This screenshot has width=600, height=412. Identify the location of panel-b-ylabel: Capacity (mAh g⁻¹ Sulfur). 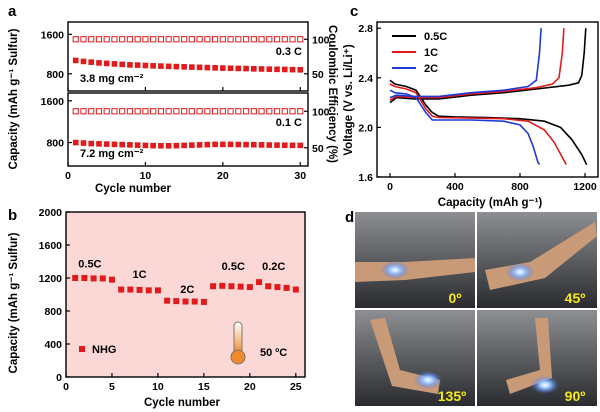
(14, 302).